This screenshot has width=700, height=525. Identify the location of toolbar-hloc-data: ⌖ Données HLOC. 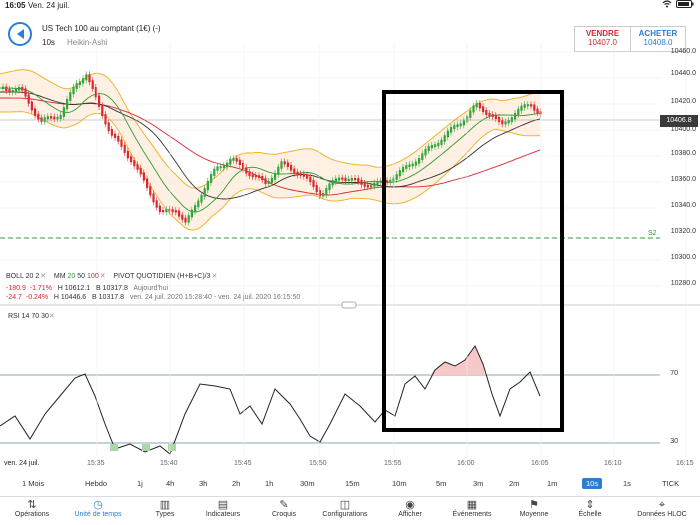
(662, 508).